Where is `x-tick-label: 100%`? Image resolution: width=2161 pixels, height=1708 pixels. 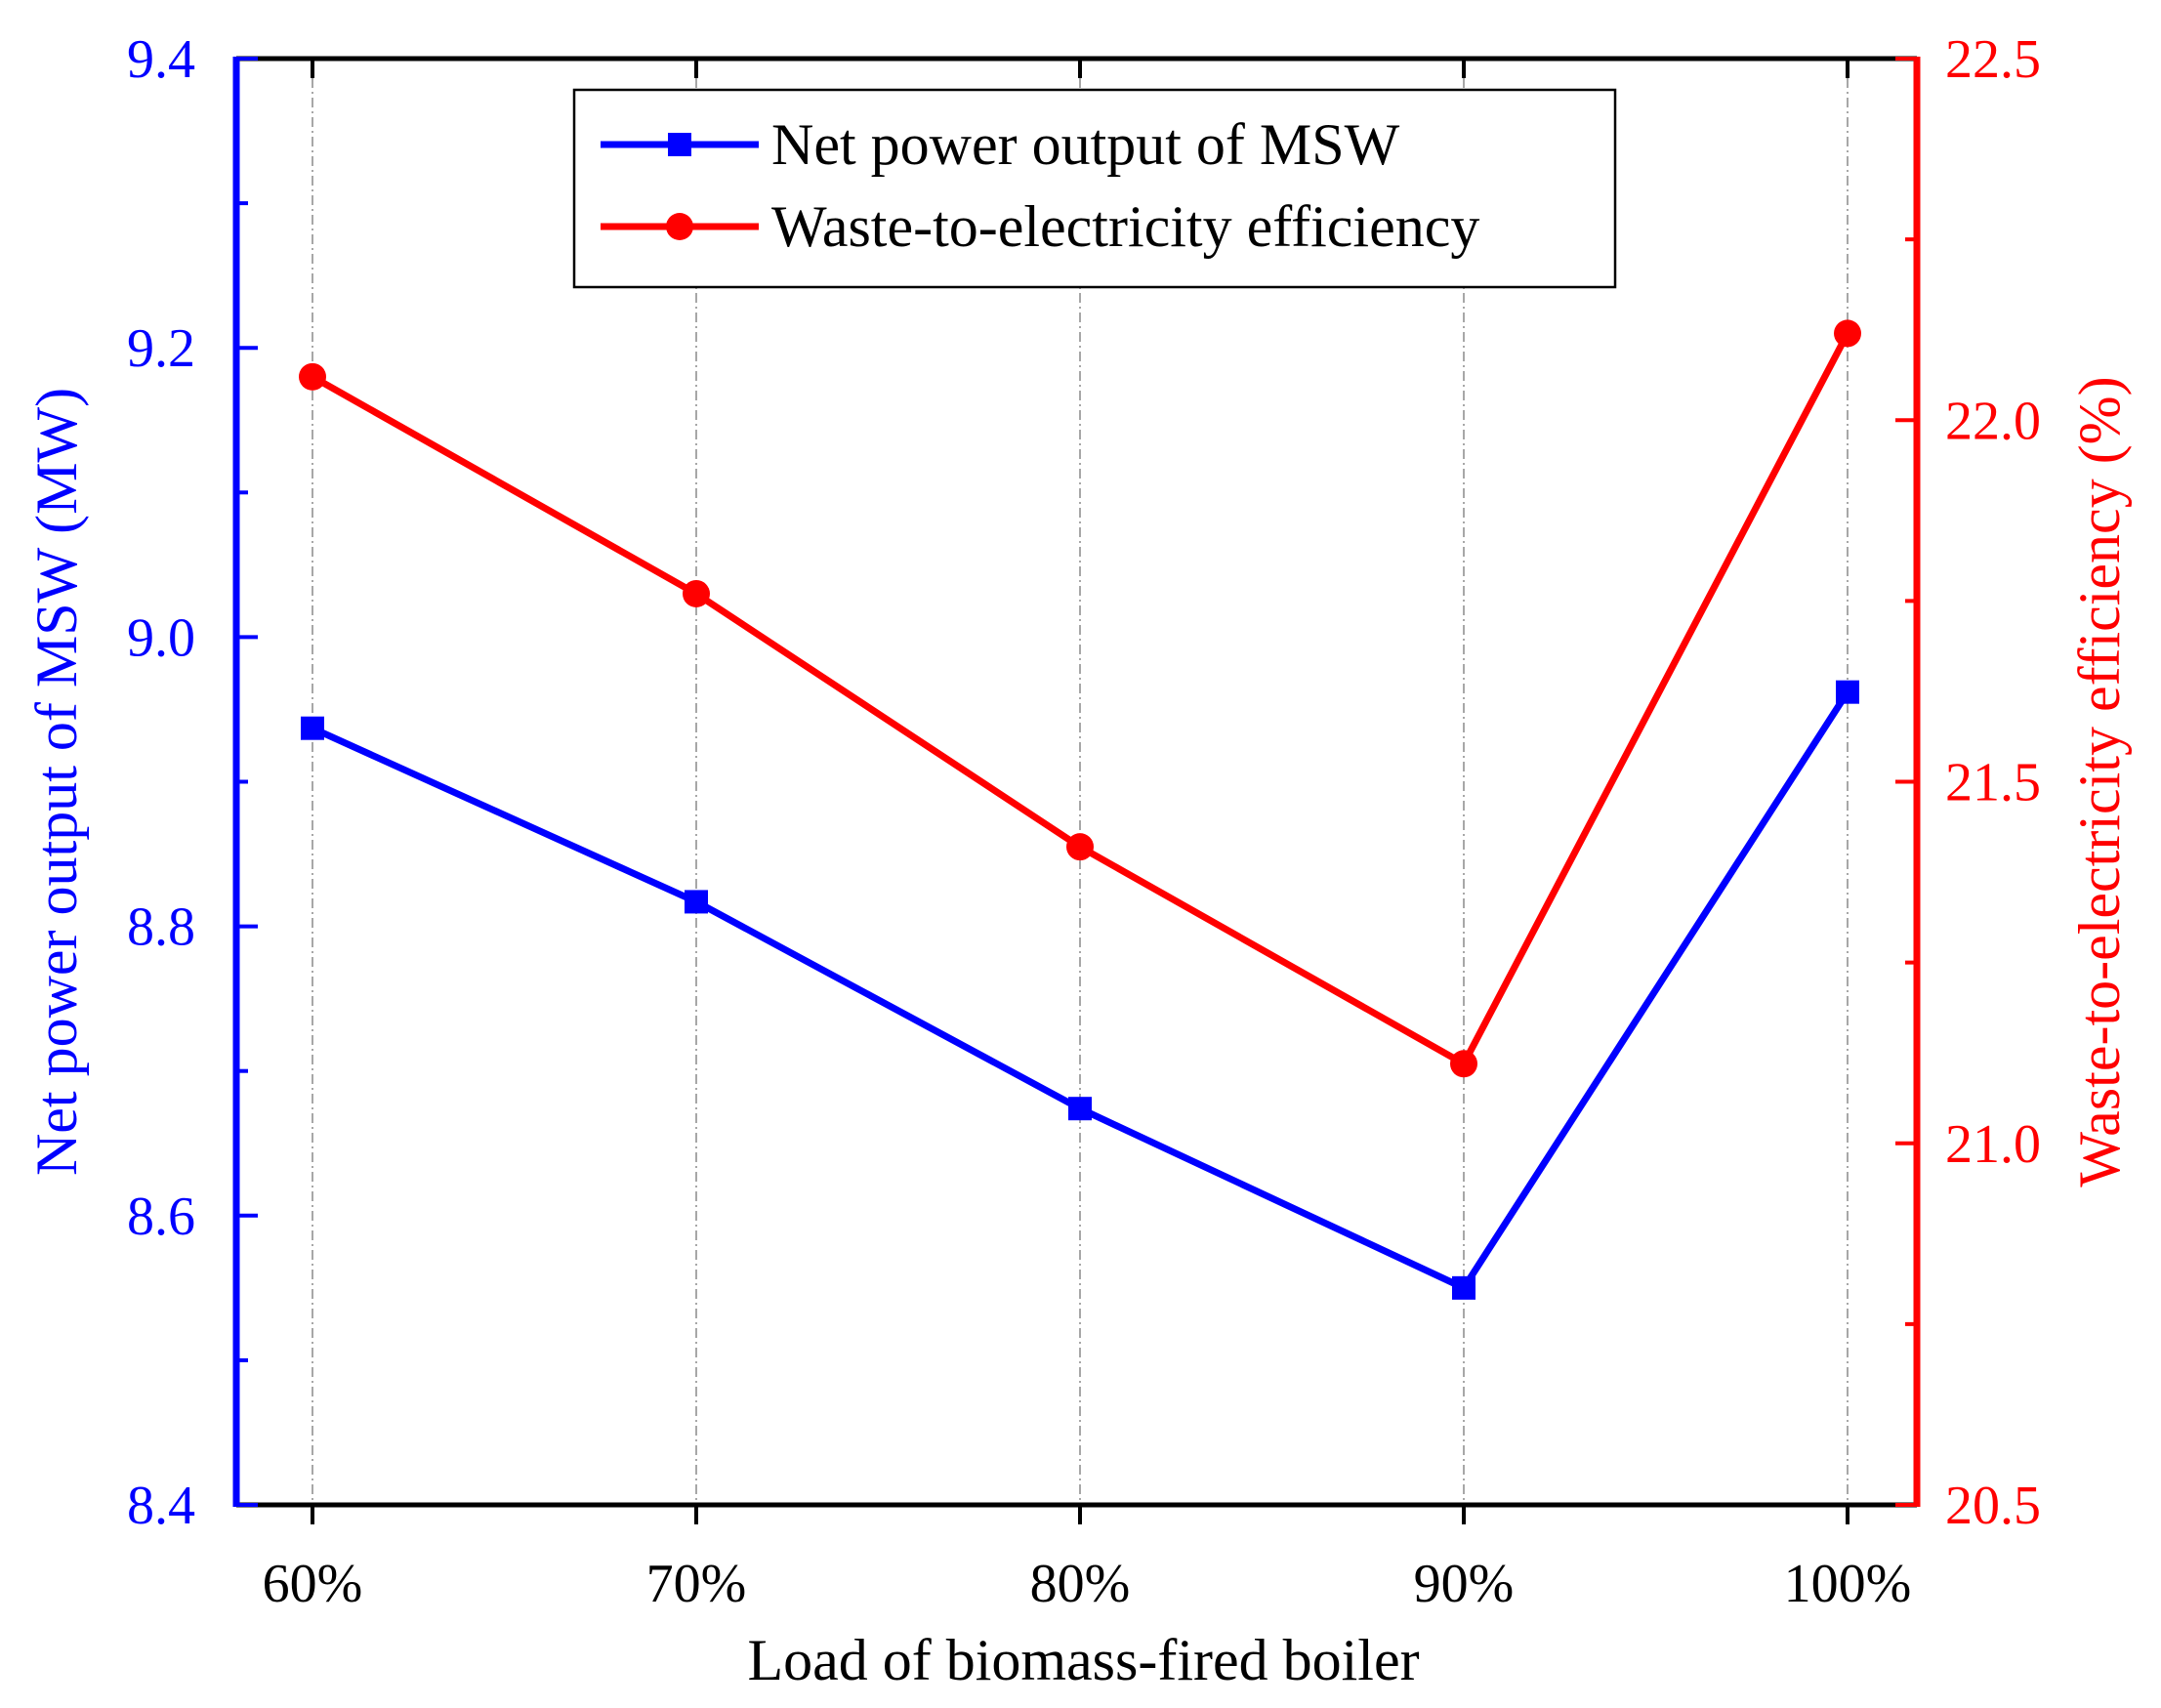 x-tick-label: 100% is located at coordinates (1848, 1584).